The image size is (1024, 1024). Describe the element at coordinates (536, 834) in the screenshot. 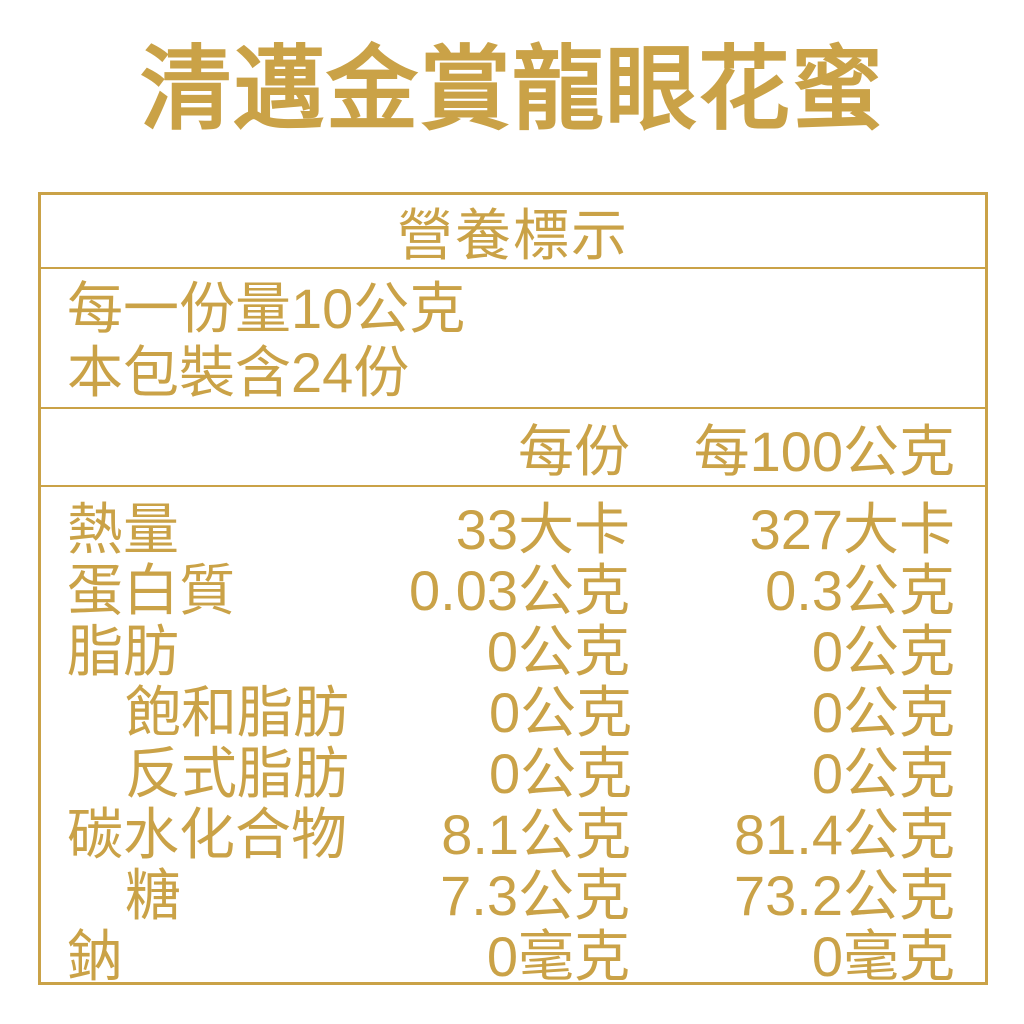

I see `row-value-per-serving: 8.1公克` at that location.